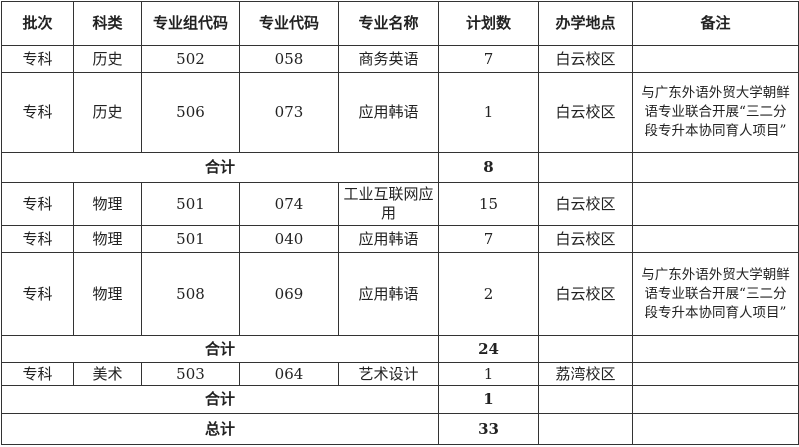 The height and width of the screenshot is (447, 799). I want to click on table-row: 专科 历史 502 058 商务英语 7 白云校区, so click(400, 59).